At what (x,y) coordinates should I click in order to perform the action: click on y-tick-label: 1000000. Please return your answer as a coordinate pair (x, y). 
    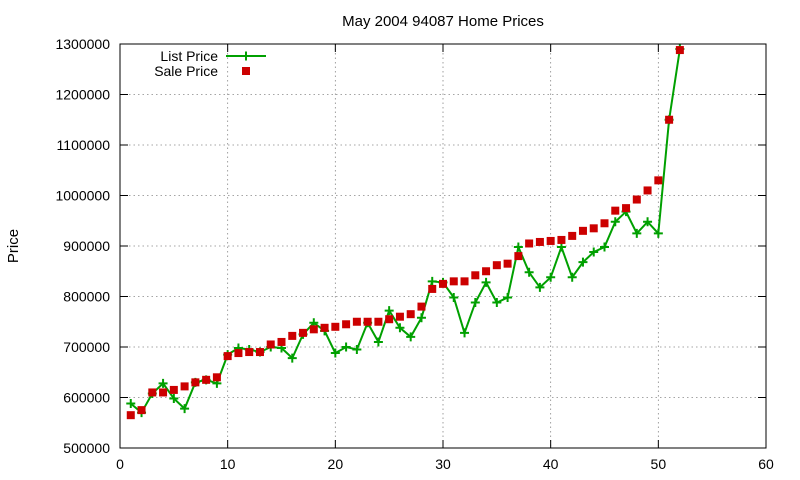
    Looking at the image, I should click on (82, 196).